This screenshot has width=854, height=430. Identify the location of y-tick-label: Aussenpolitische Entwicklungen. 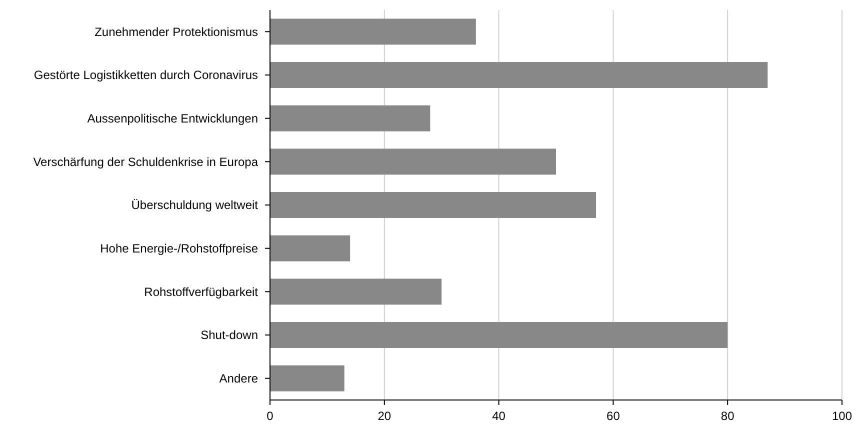
(172, 119).